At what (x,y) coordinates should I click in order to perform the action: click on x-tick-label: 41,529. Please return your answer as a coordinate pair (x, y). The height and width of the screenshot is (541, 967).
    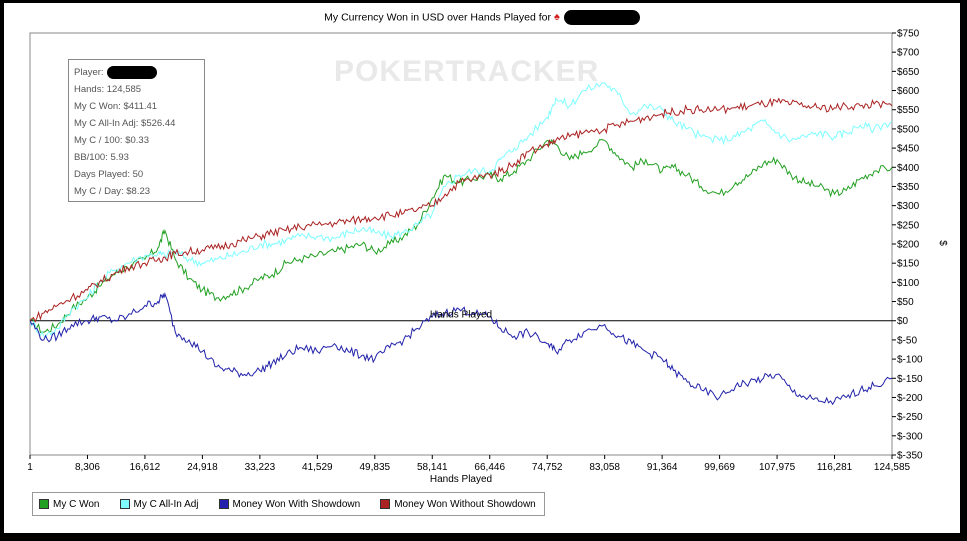
    Looking at the image, I should click on (317, 467).